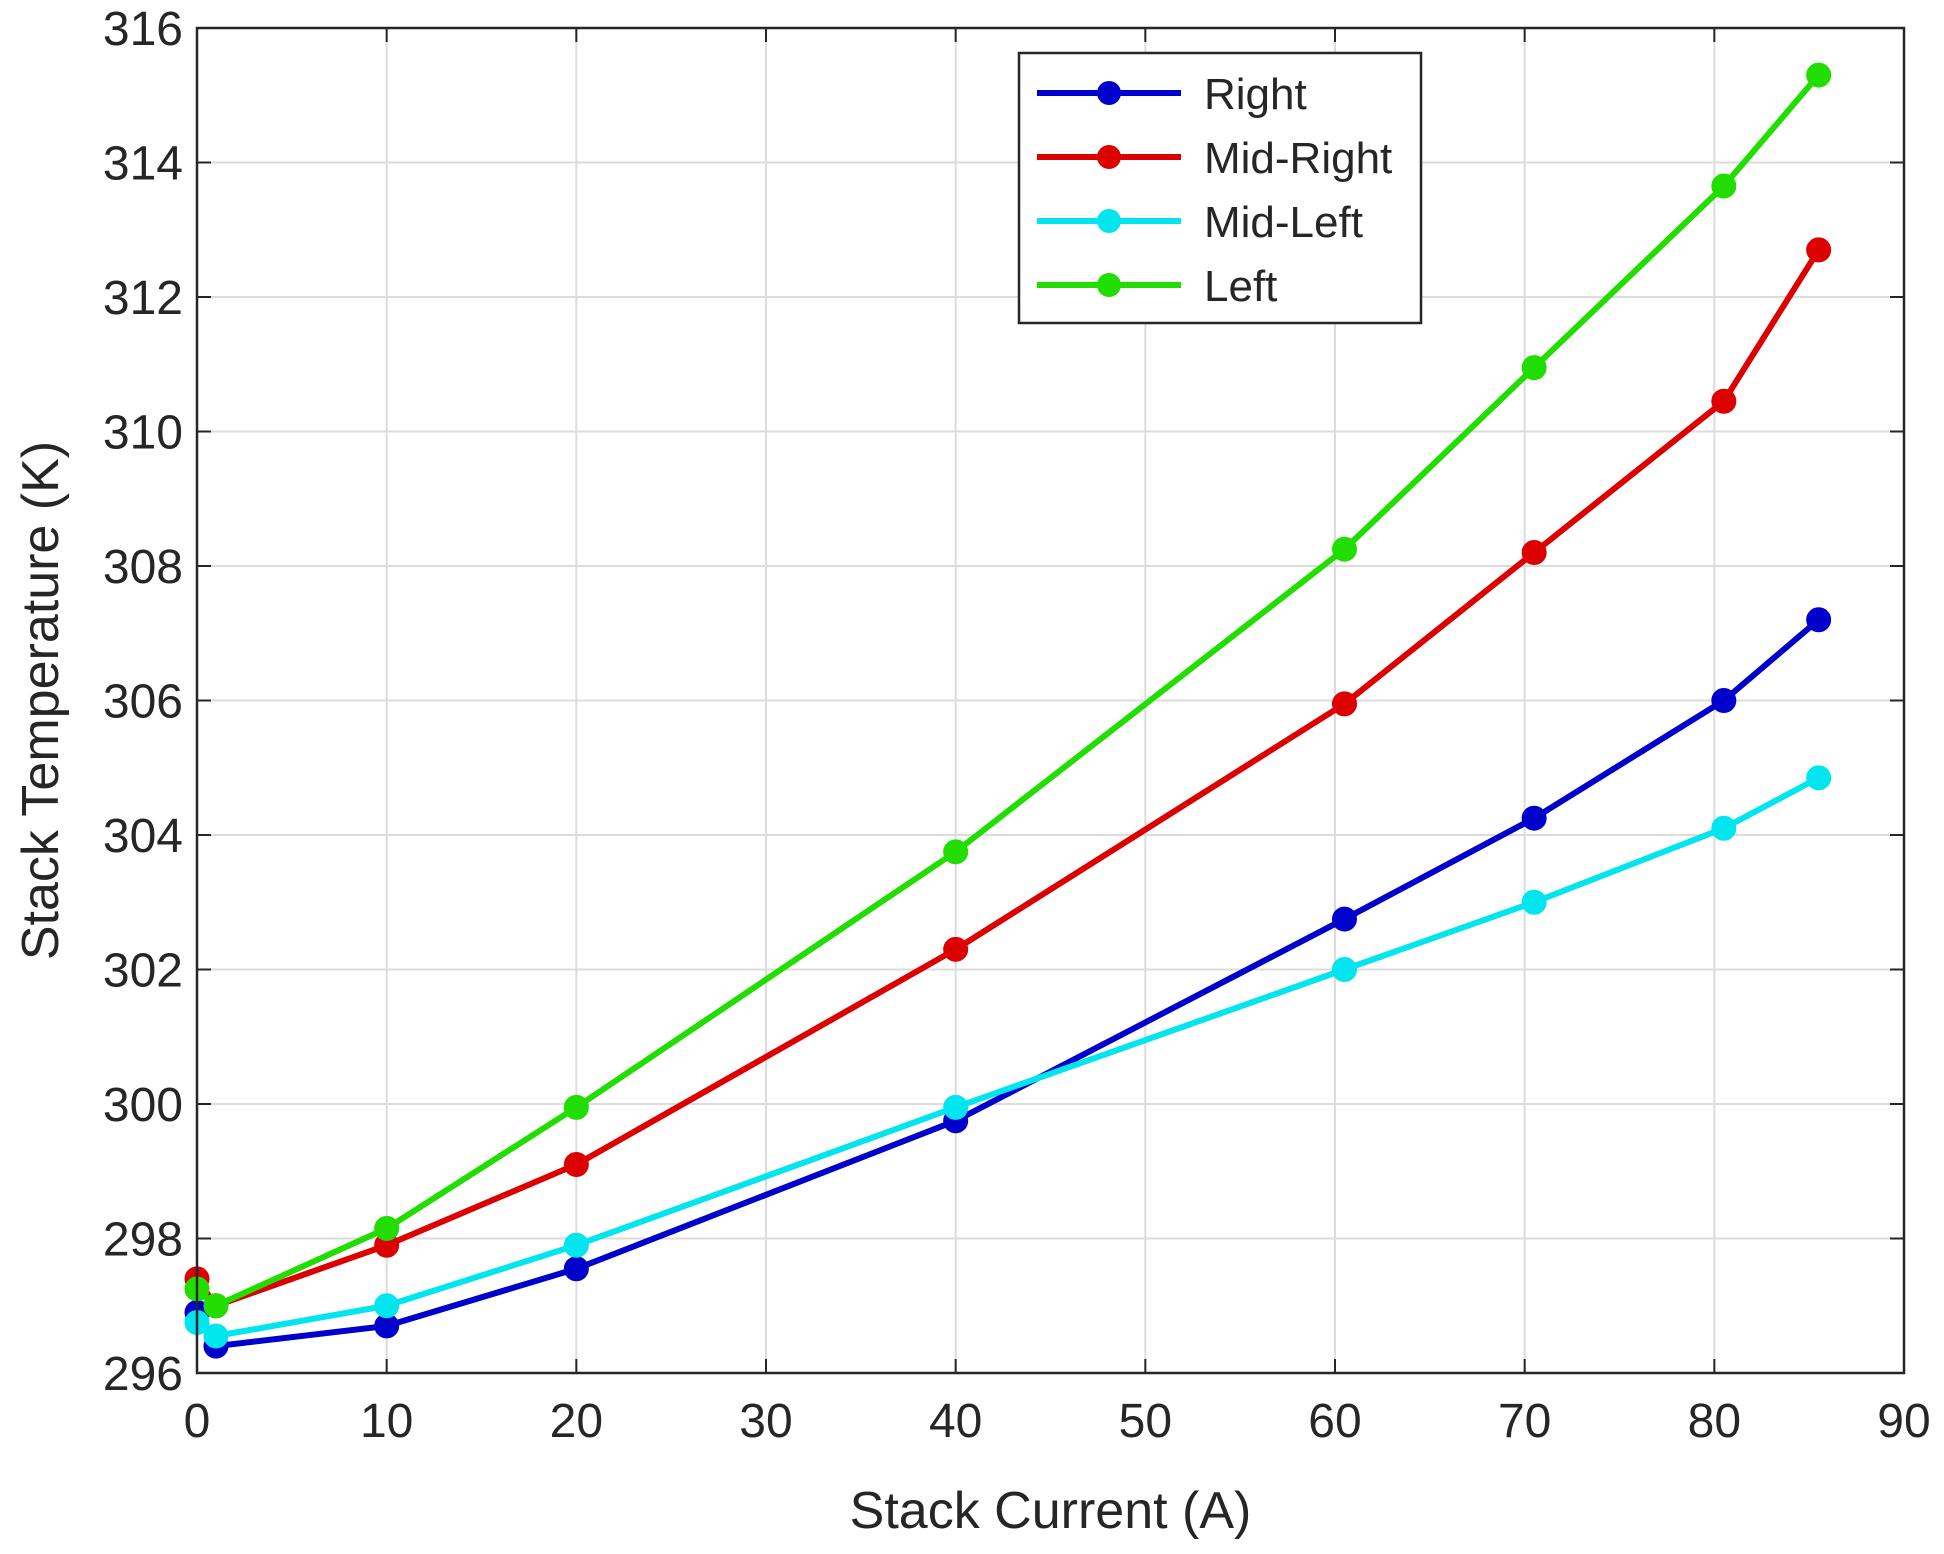 Image resolution: width=1944 pixels, height=1554 pixels. I want to click on x-tick-label: 60, so click(1334, 1421).